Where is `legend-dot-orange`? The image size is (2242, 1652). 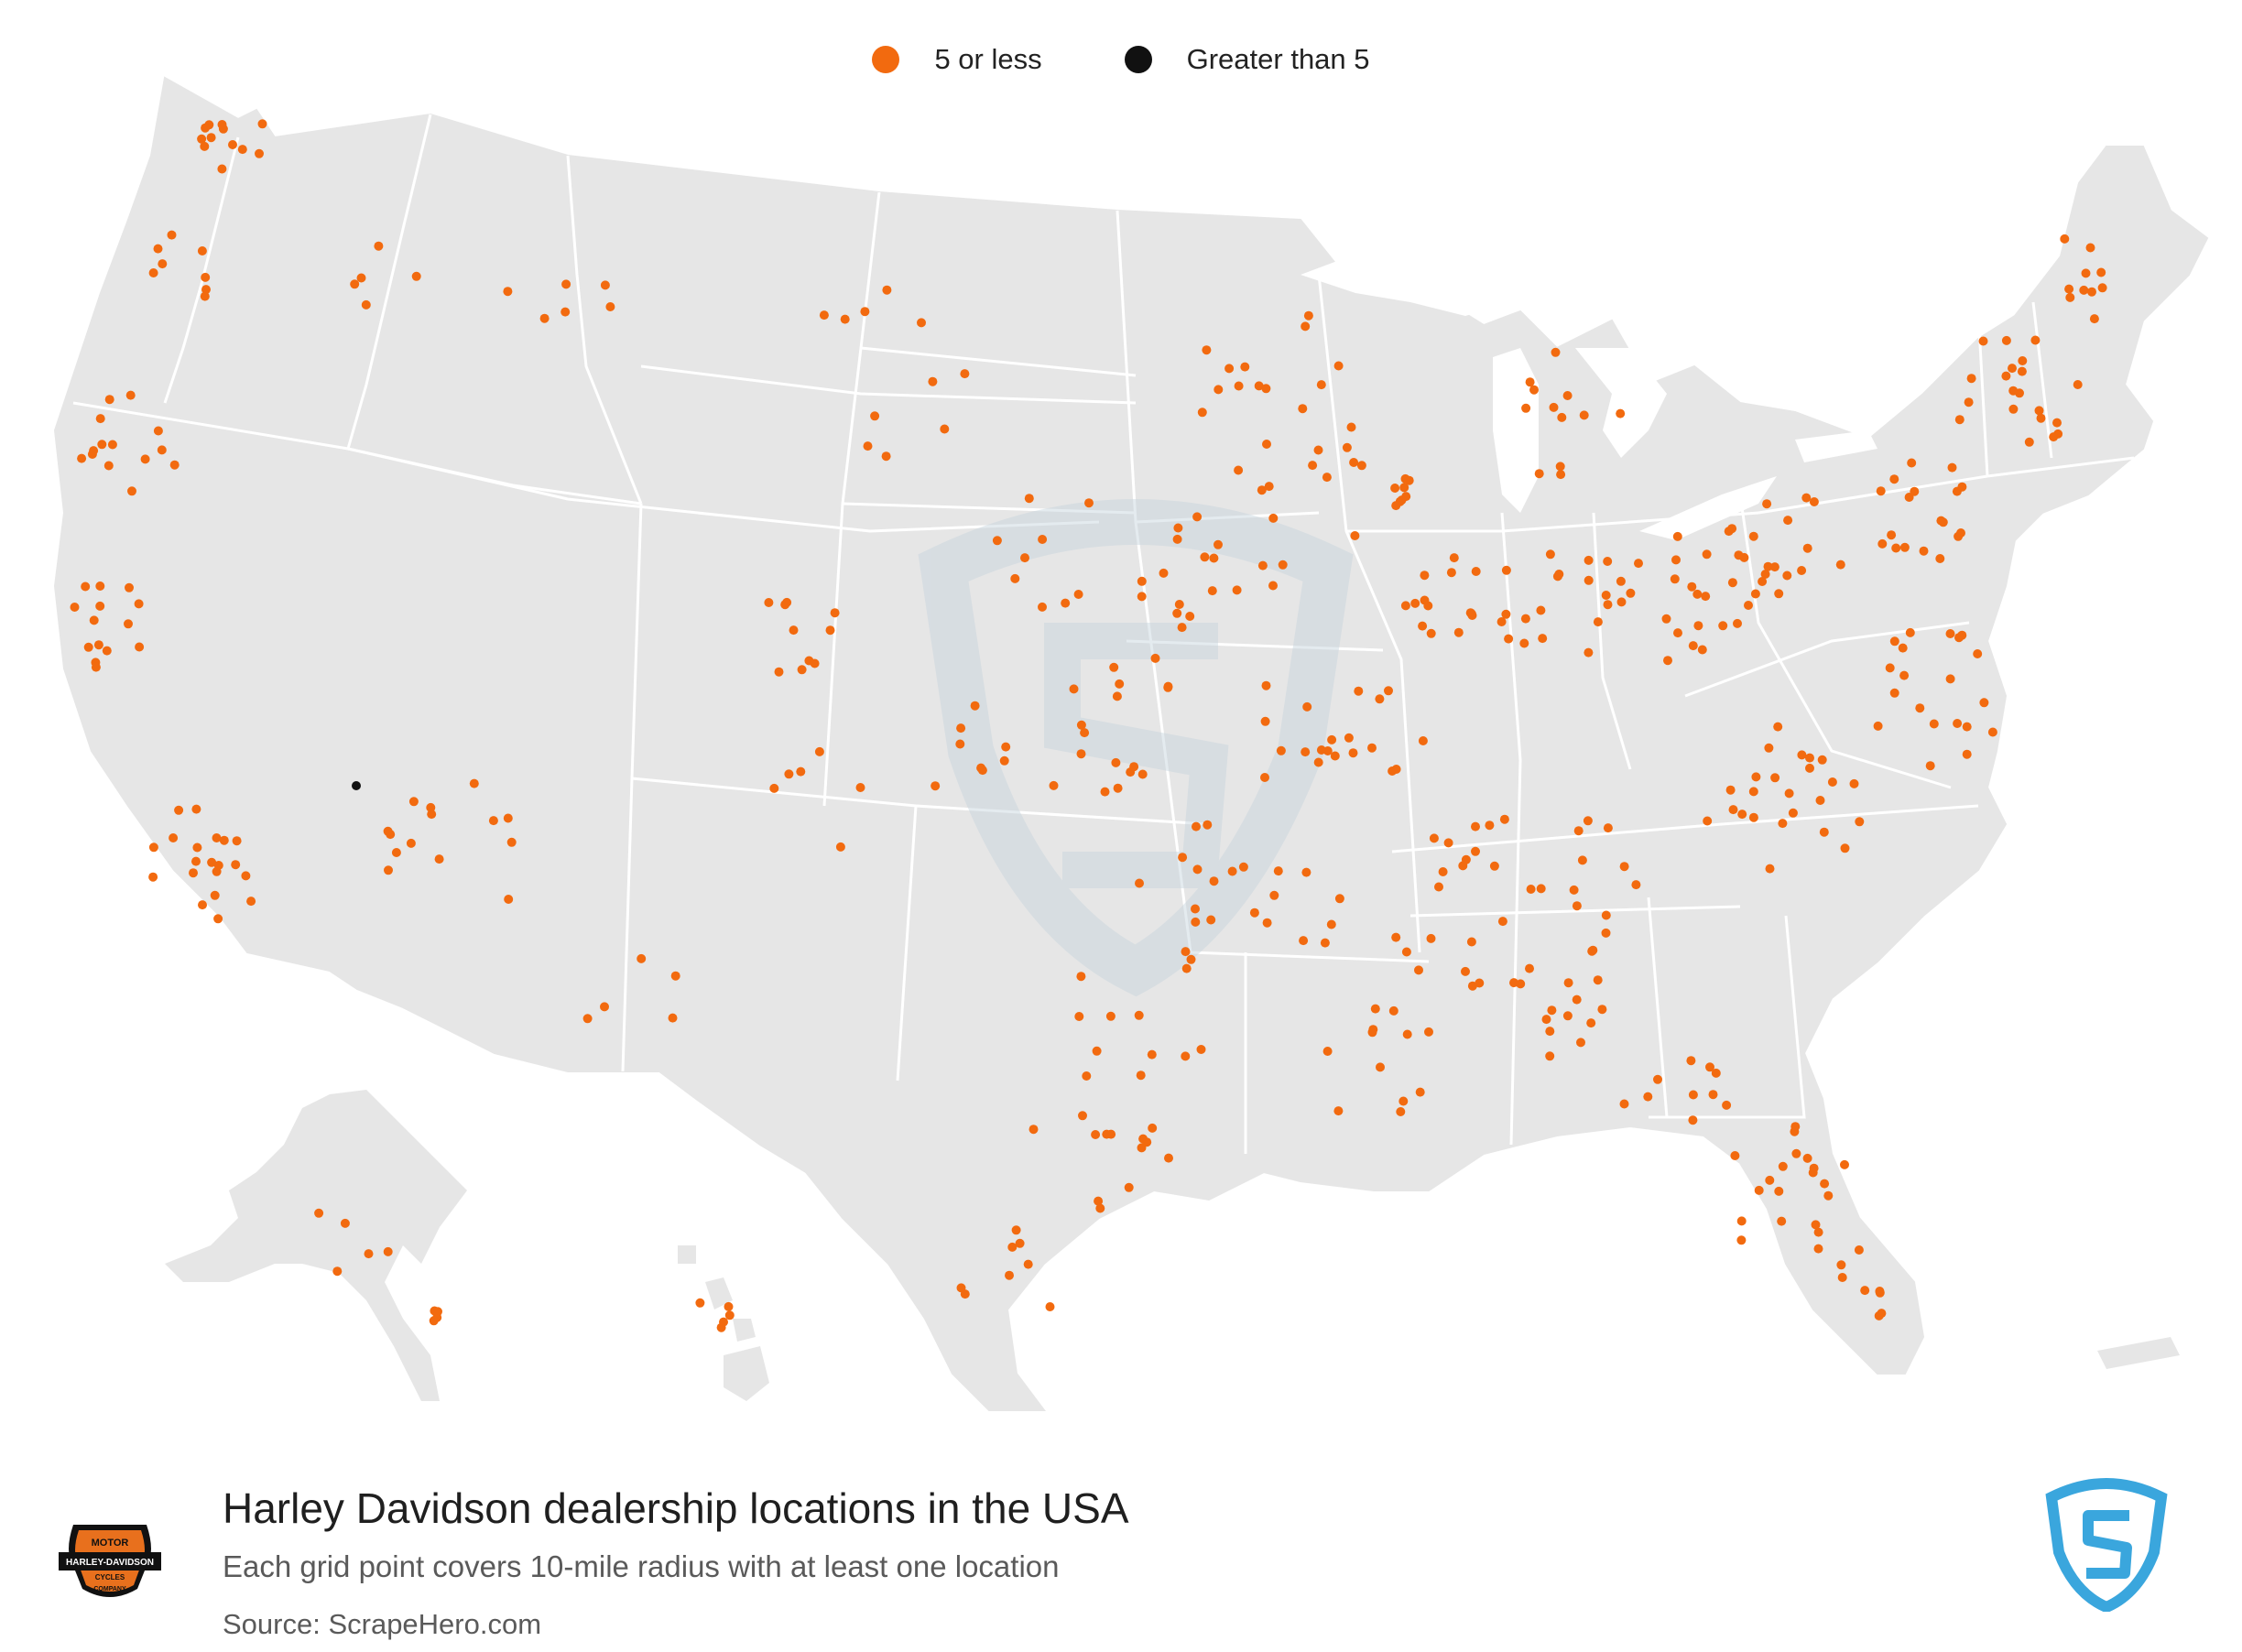
legend-dot-orange is located at coordinates (886, 60).